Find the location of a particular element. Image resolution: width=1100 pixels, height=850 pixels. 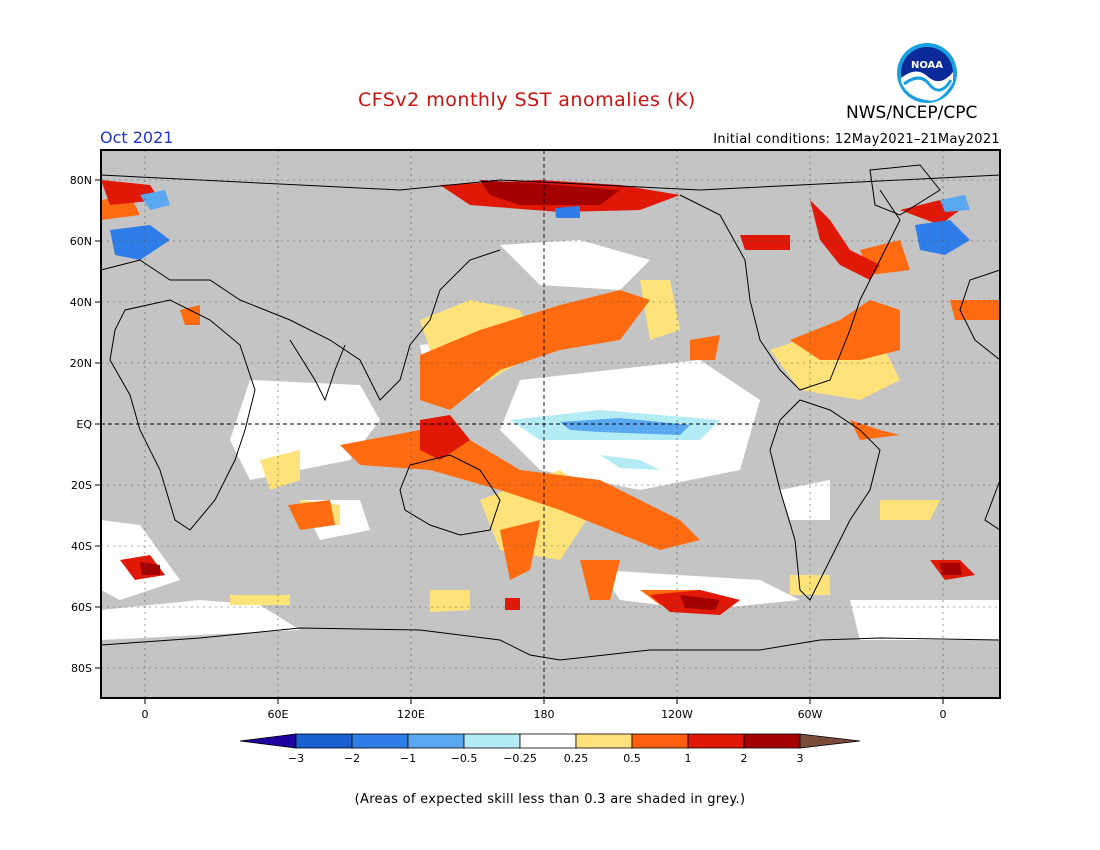

colorbar-tick: 0.5 is located at coordinates (632, 758).